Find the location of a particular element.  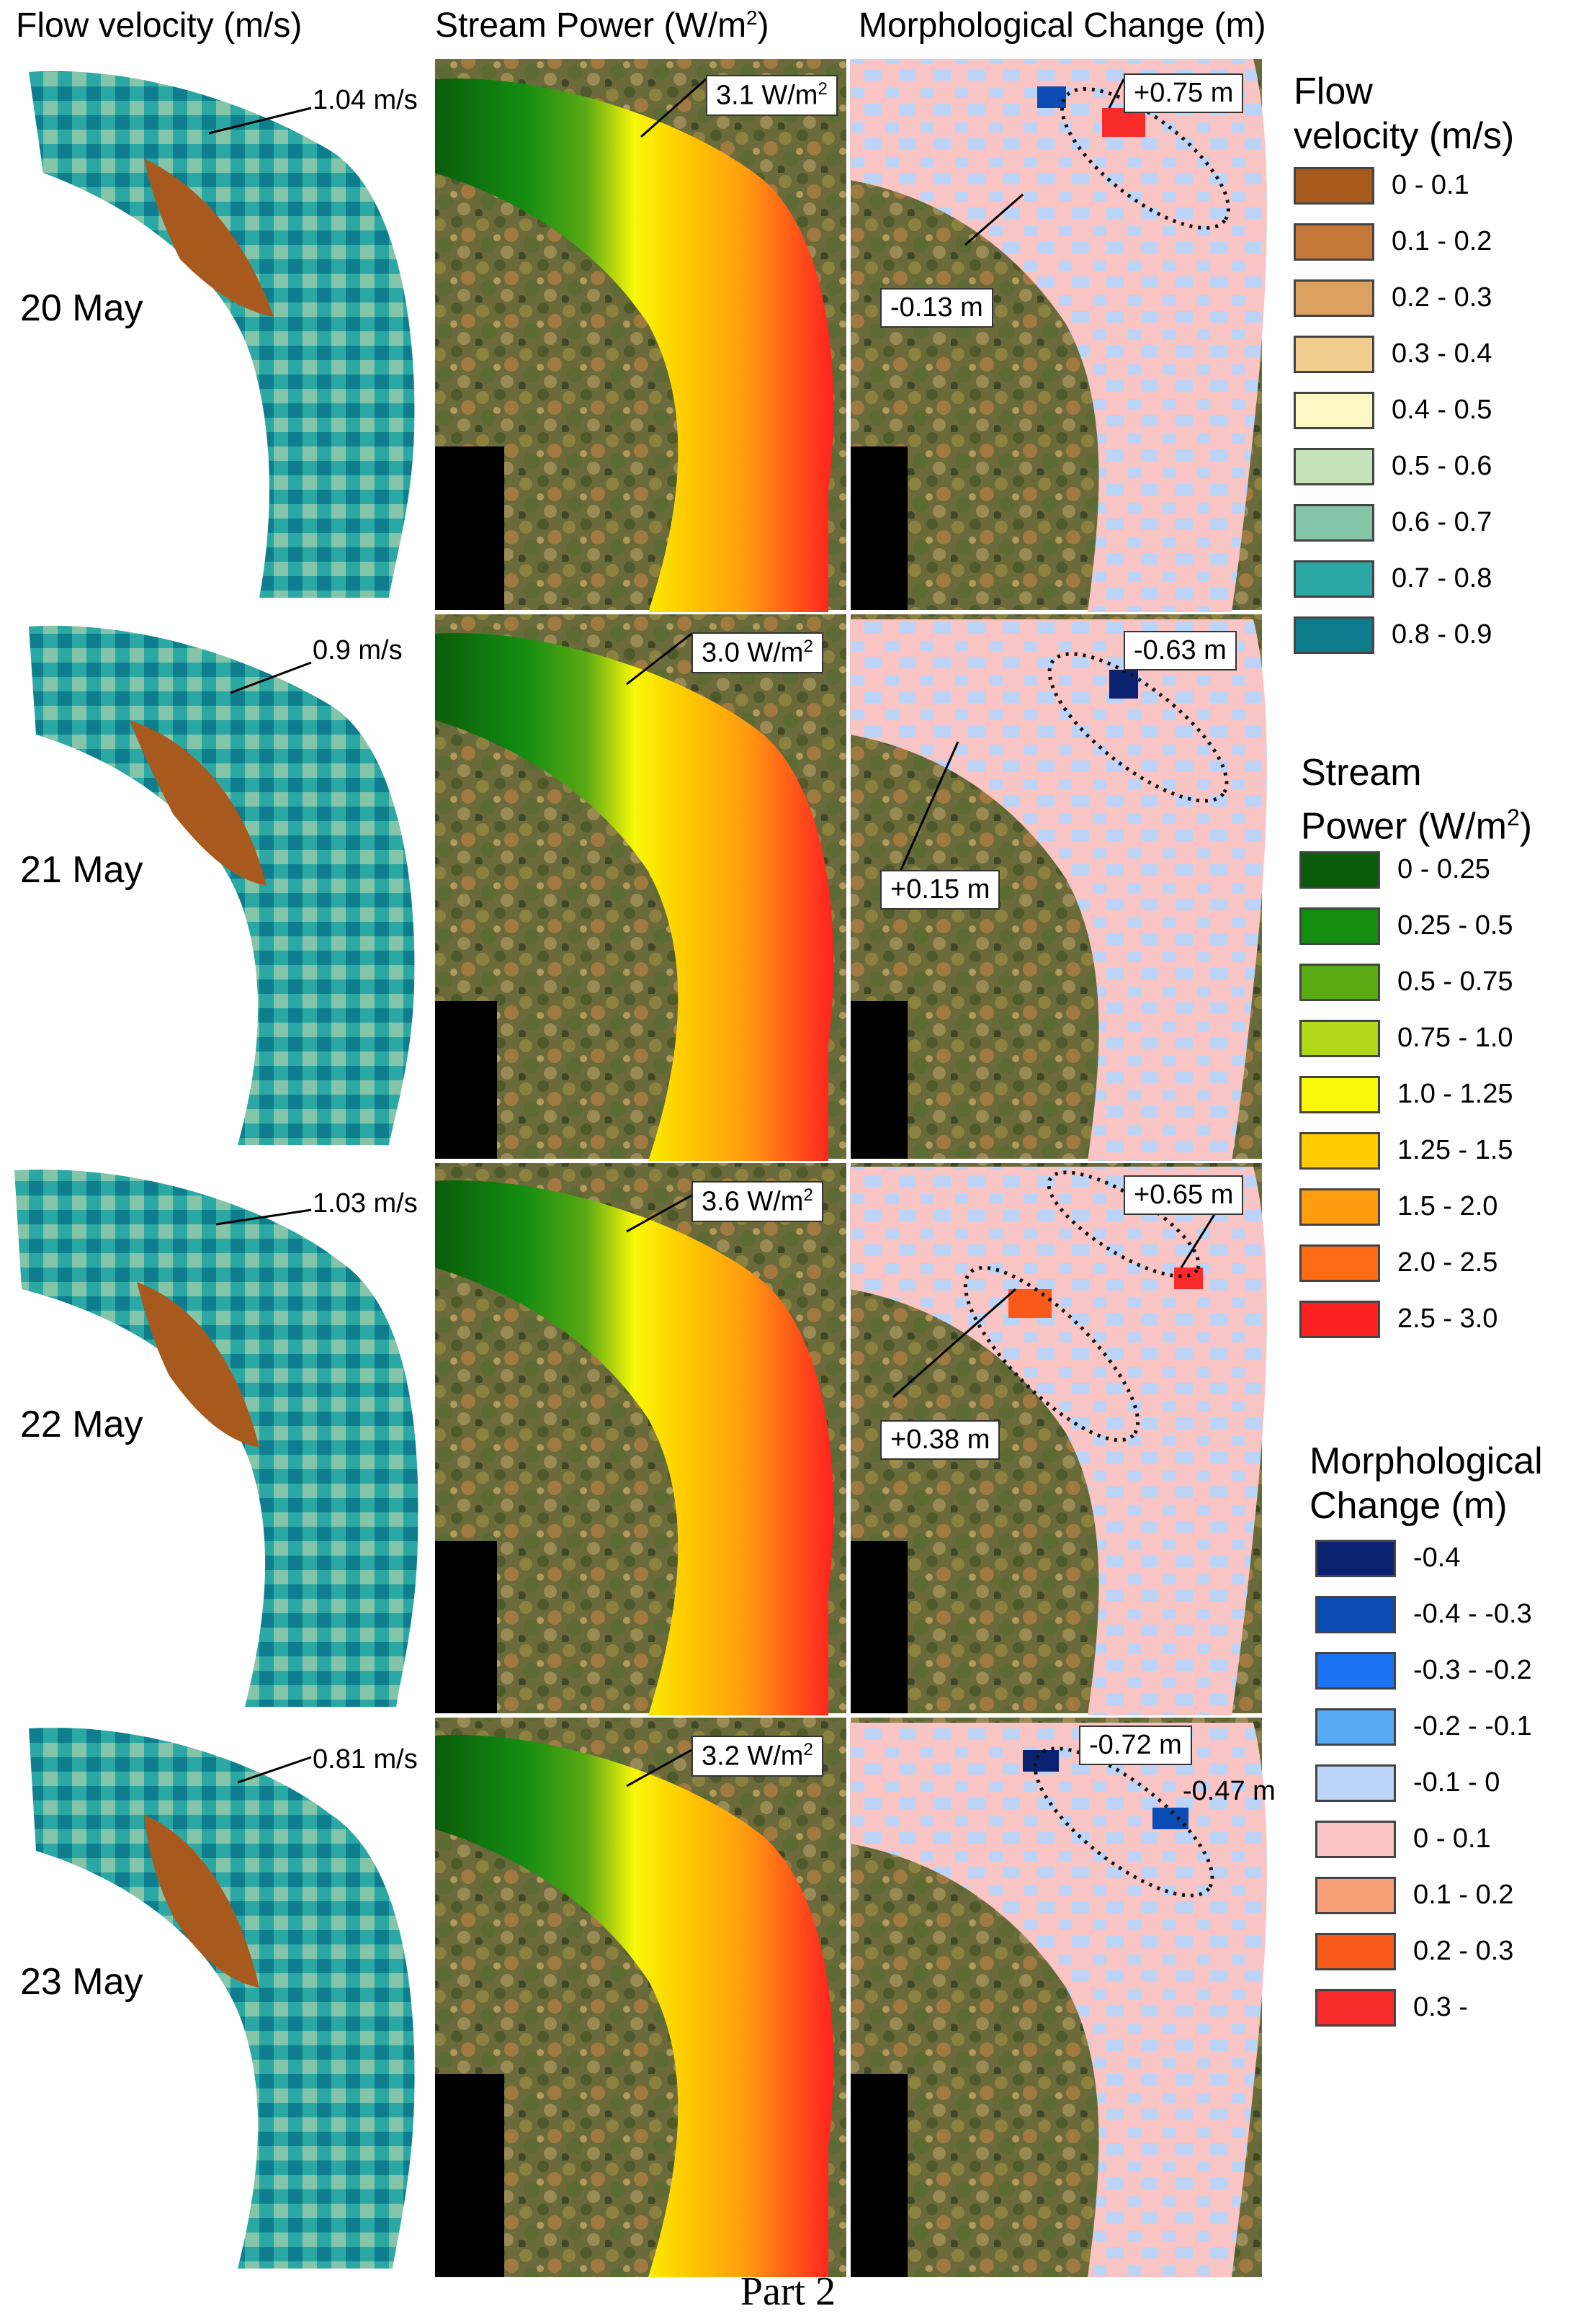

morphological-legend-label: -0.2 - -0.1 is located at coordinates (1473, 1726).